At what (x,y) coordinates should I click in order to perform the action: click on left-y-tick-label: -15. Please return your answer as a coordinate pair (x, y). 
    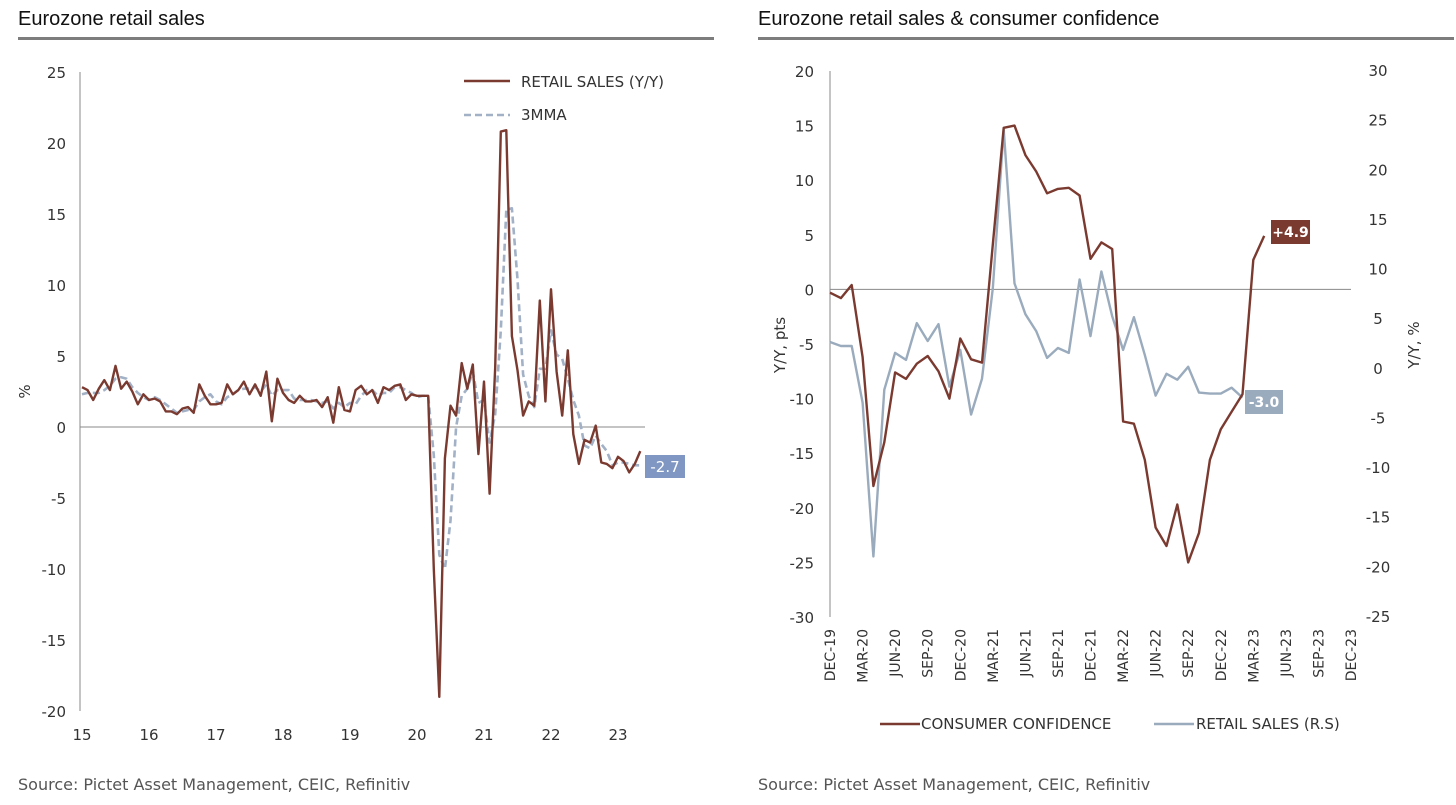
    Looking at the image, I should click on (54, 641).